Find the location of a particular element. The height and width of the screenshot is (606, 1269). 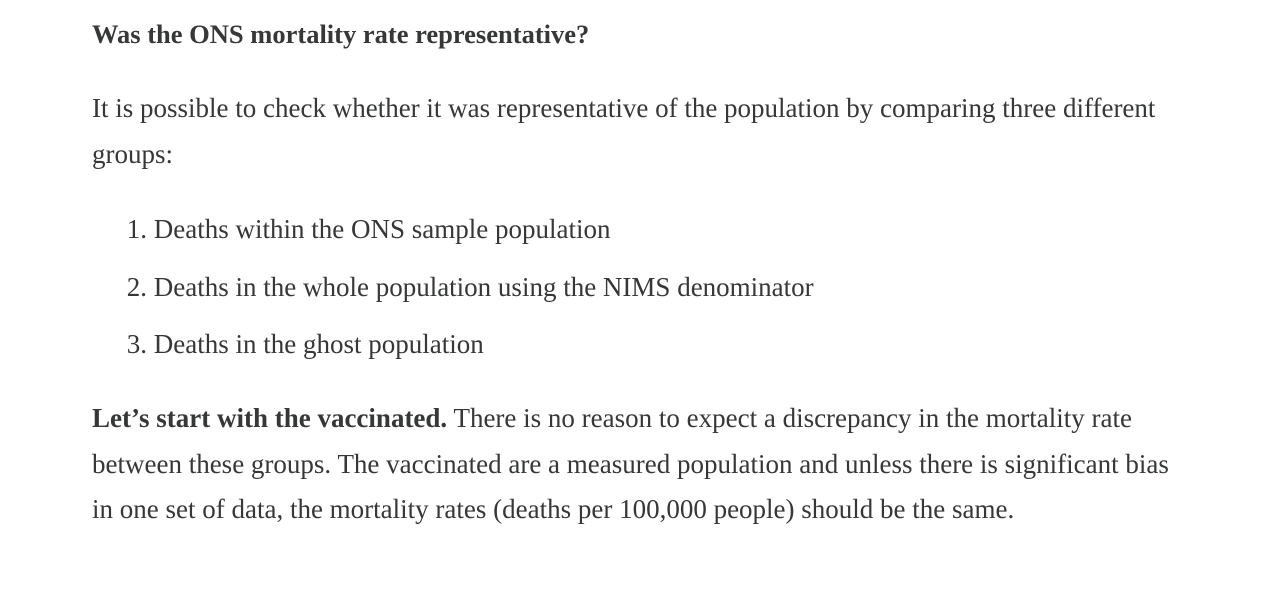

list-item: 3. Deaths in the ghost population is located at coordinates (453, 351).